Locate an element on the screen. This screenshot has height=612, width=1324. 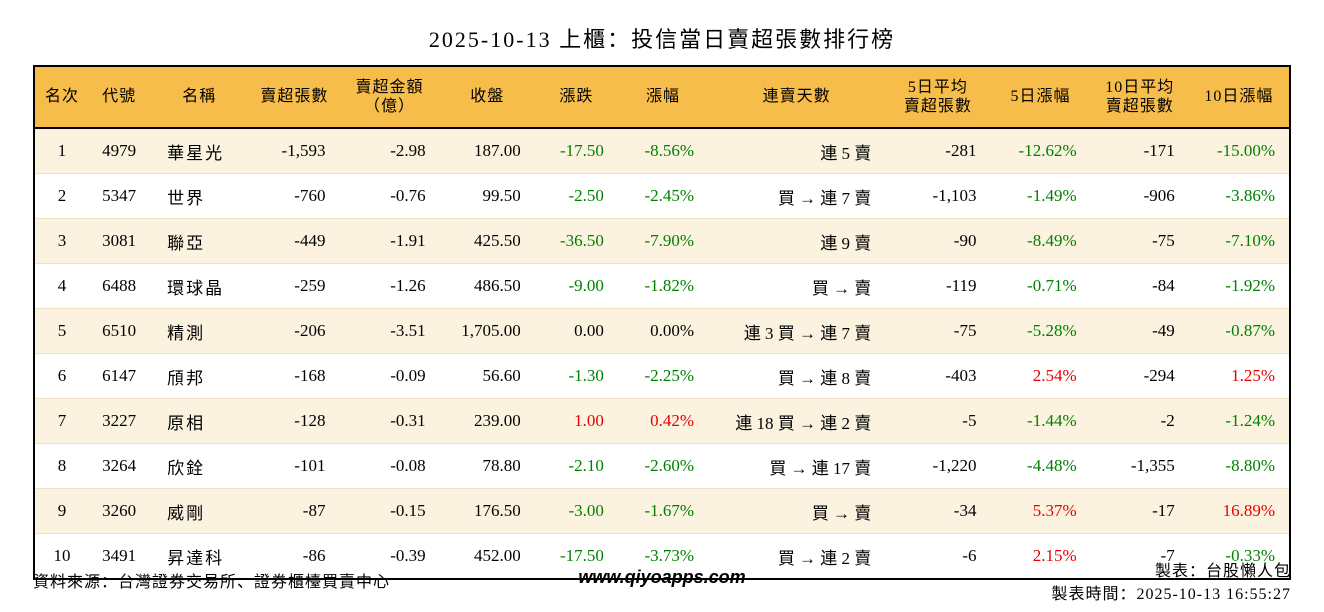
cell-amount: -3.51 is located at coordinates (408, 330).